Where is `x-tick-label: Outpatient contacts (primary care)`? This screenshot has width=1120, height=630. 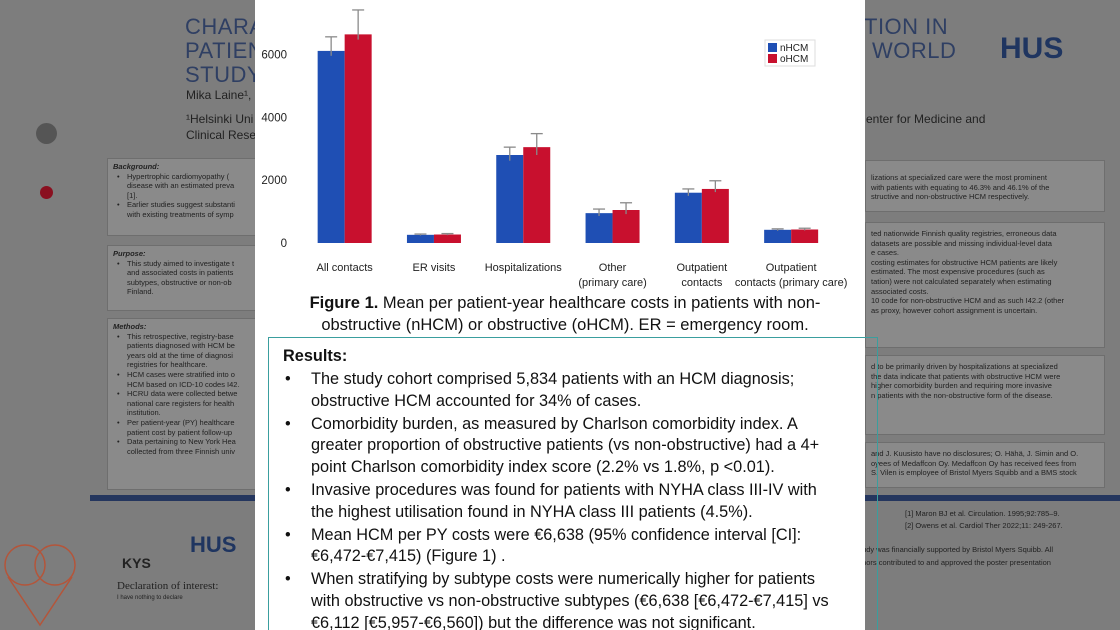
x-tick-label: Outpatient contacts (primary care) is located at coordinates (791, 275).